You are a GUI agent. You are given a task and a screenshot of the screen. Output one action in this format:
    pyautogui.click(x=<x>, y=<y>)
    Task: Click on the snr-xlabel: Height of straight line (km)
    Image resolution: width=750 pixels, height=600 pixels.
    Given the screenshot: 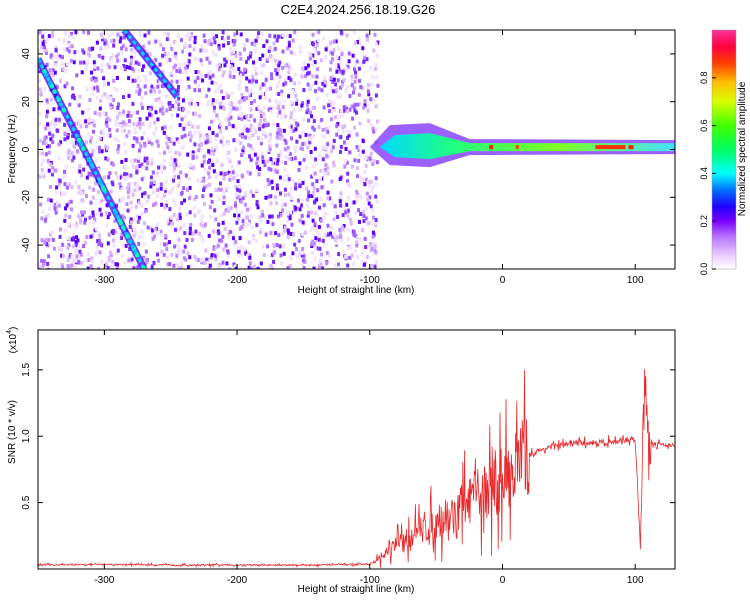 What is the action you would take?
    pyautogui.click(x=356, y=589)
    